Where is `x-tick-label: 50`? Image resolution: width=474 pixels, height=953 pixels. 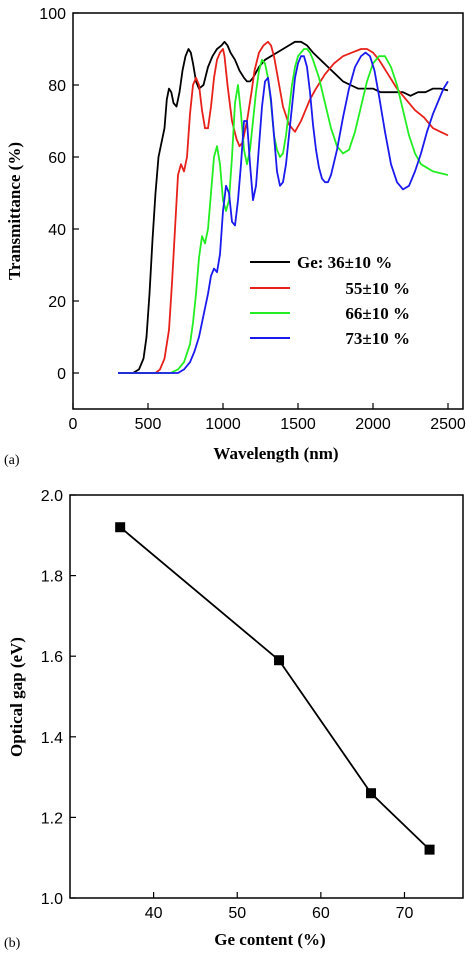 x-tick-label: 50 is located at coordinates (237, 913).